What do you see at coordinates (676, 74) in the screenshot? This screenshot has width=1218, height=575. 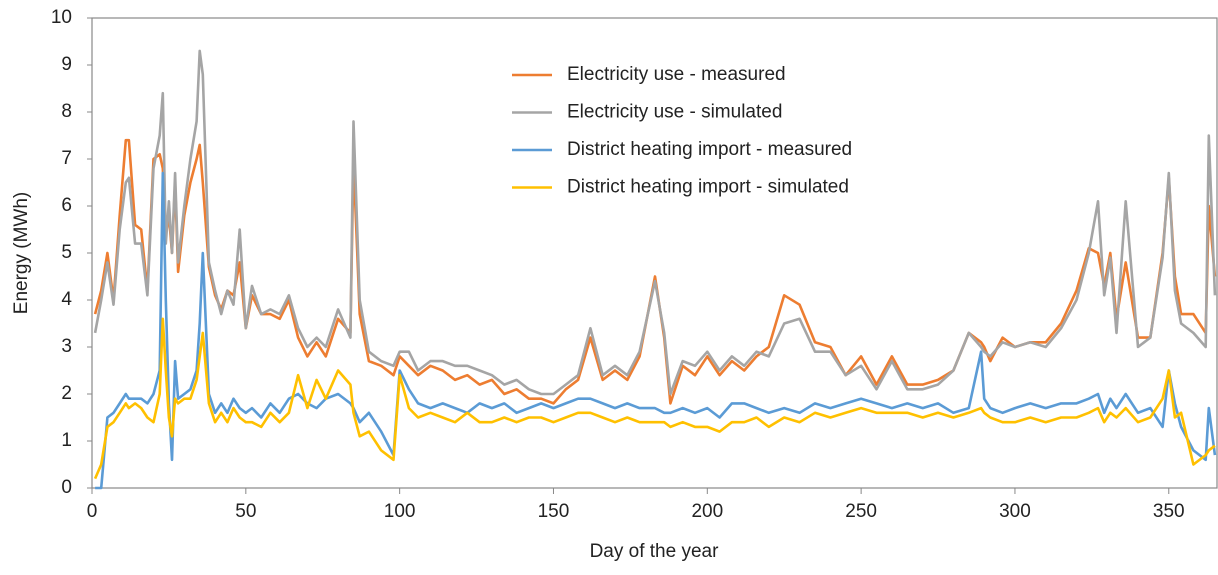 I see `legend-label: Electricity use - measured` at bounding box center [676, 74].